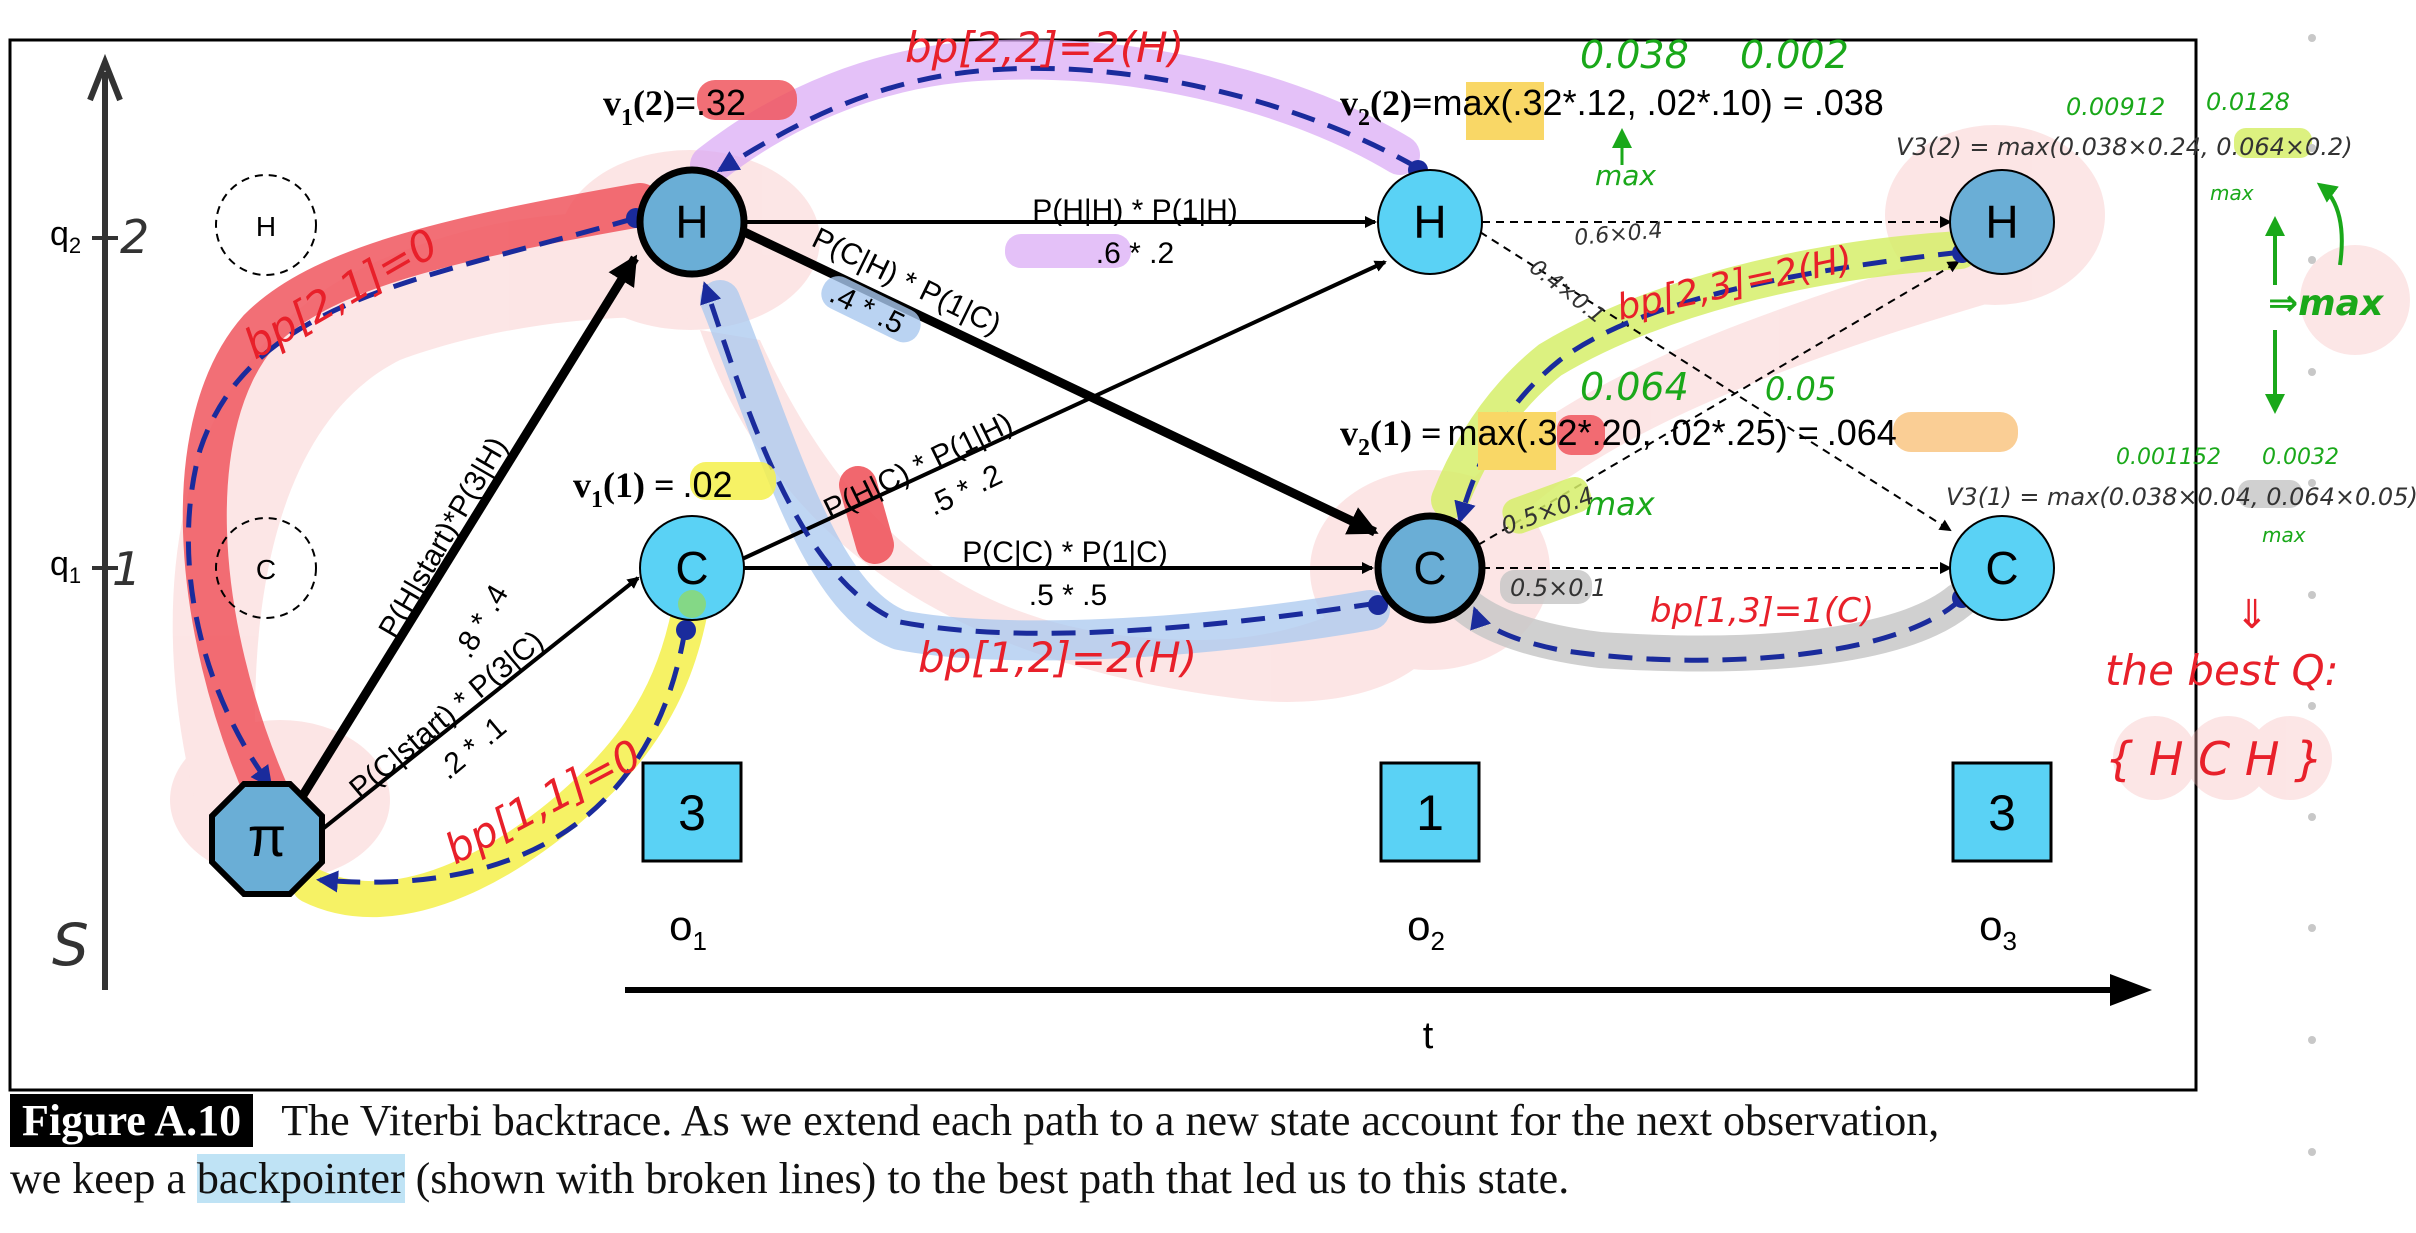 The height and width of the screenshot is (1233, 2416). I want to click on hand-max4: max, so click(2284, 535).